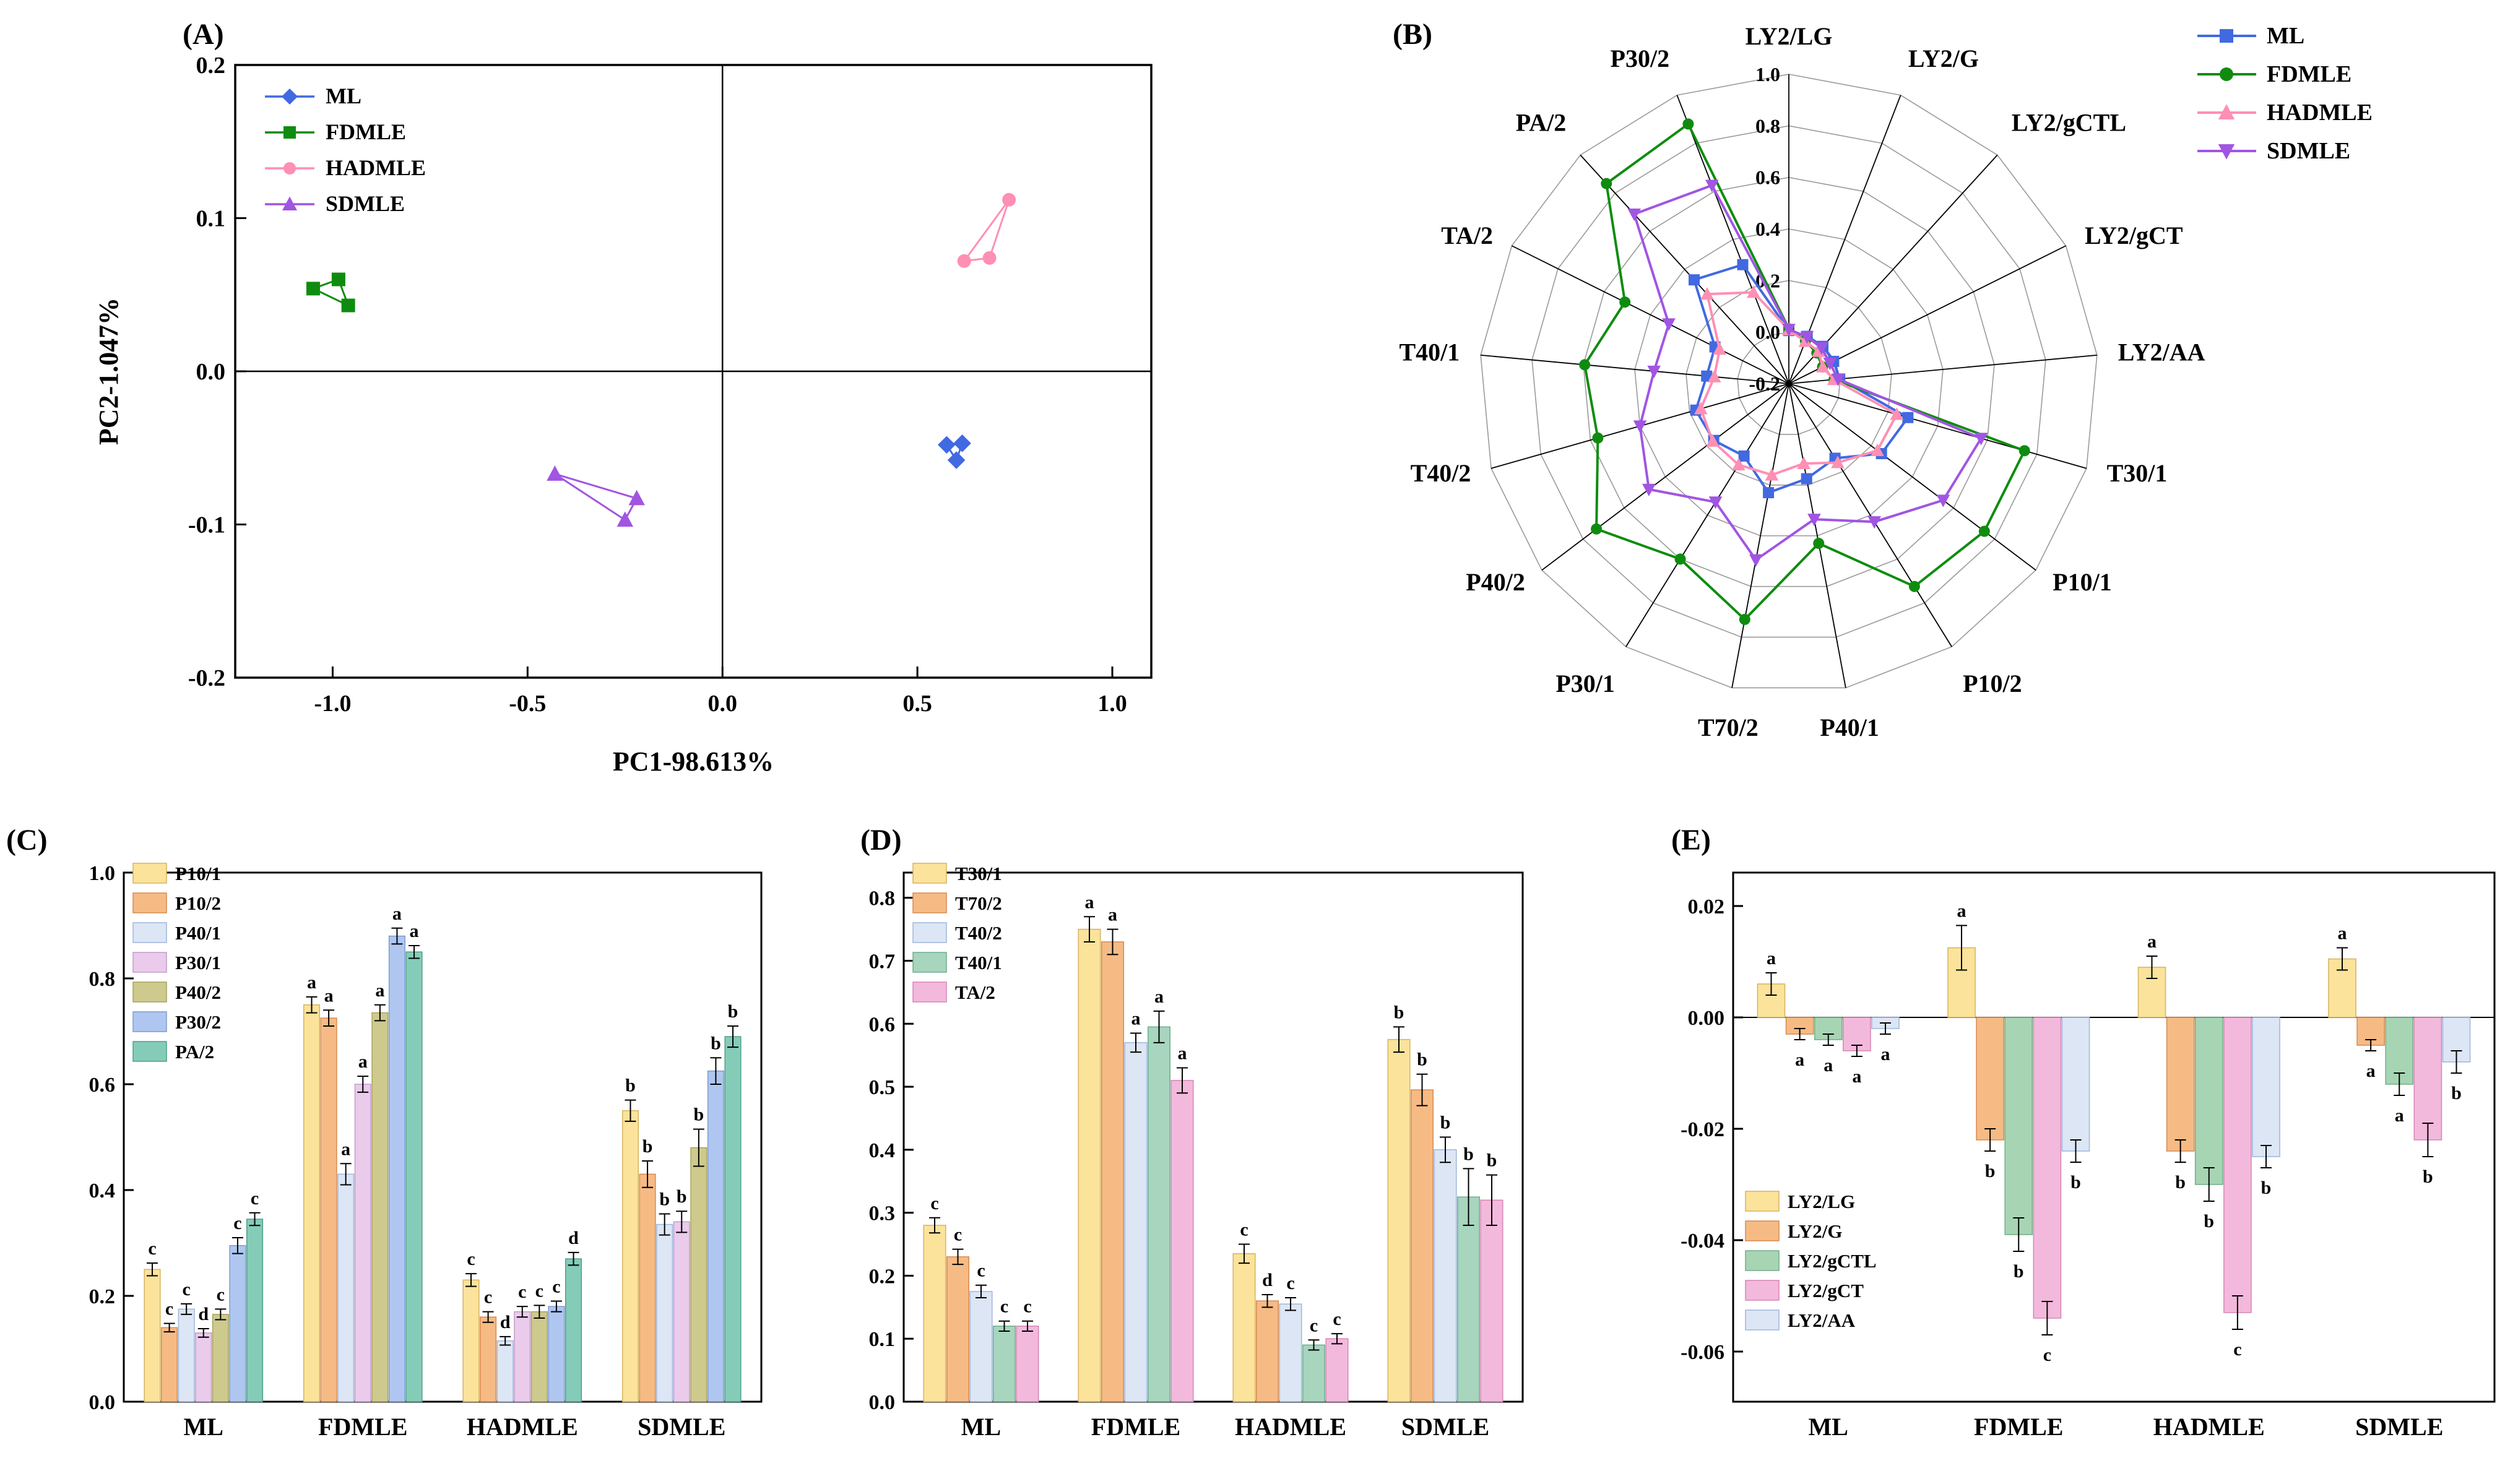 This screenshot has width=2518, height=1484. I want to click on series-T40/1: c a c b, so click(1236, 1194).